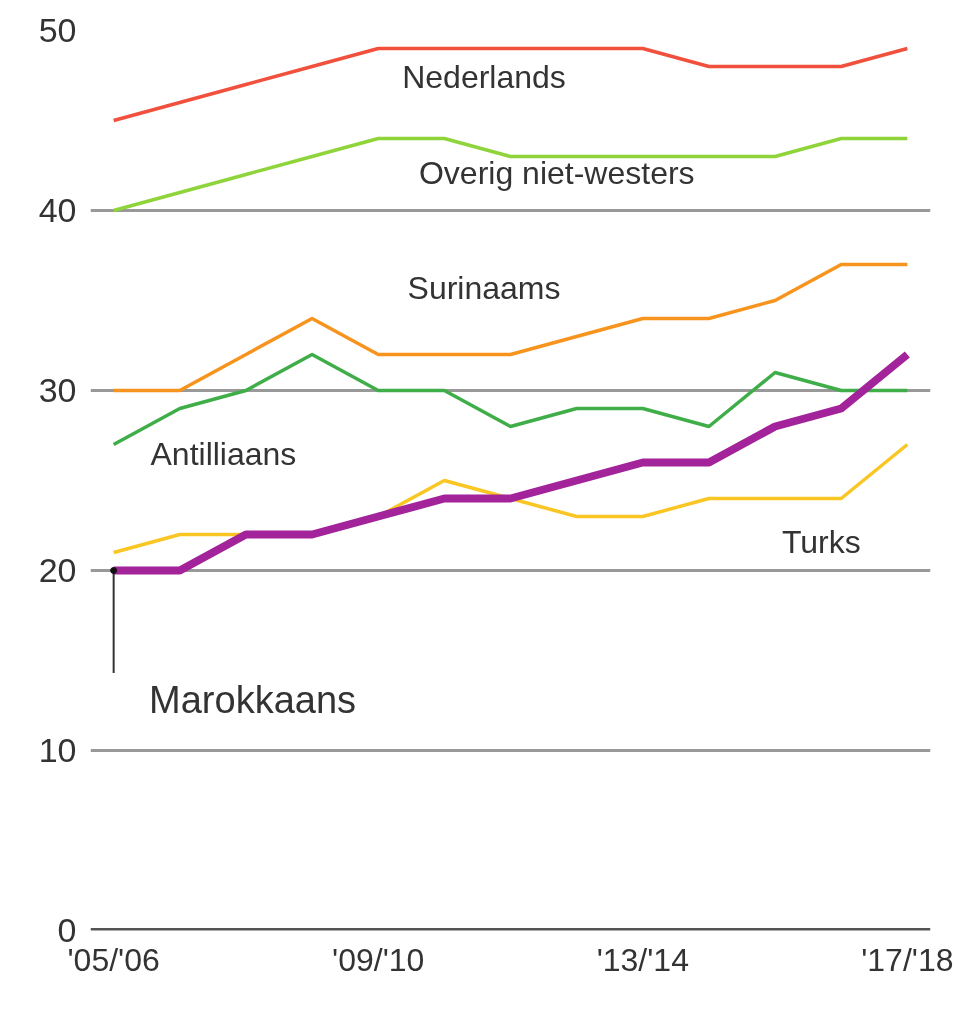  Describe the element at coordinates (57, 30) in the screenshot. I see `y-tick-label: 50` at that location.